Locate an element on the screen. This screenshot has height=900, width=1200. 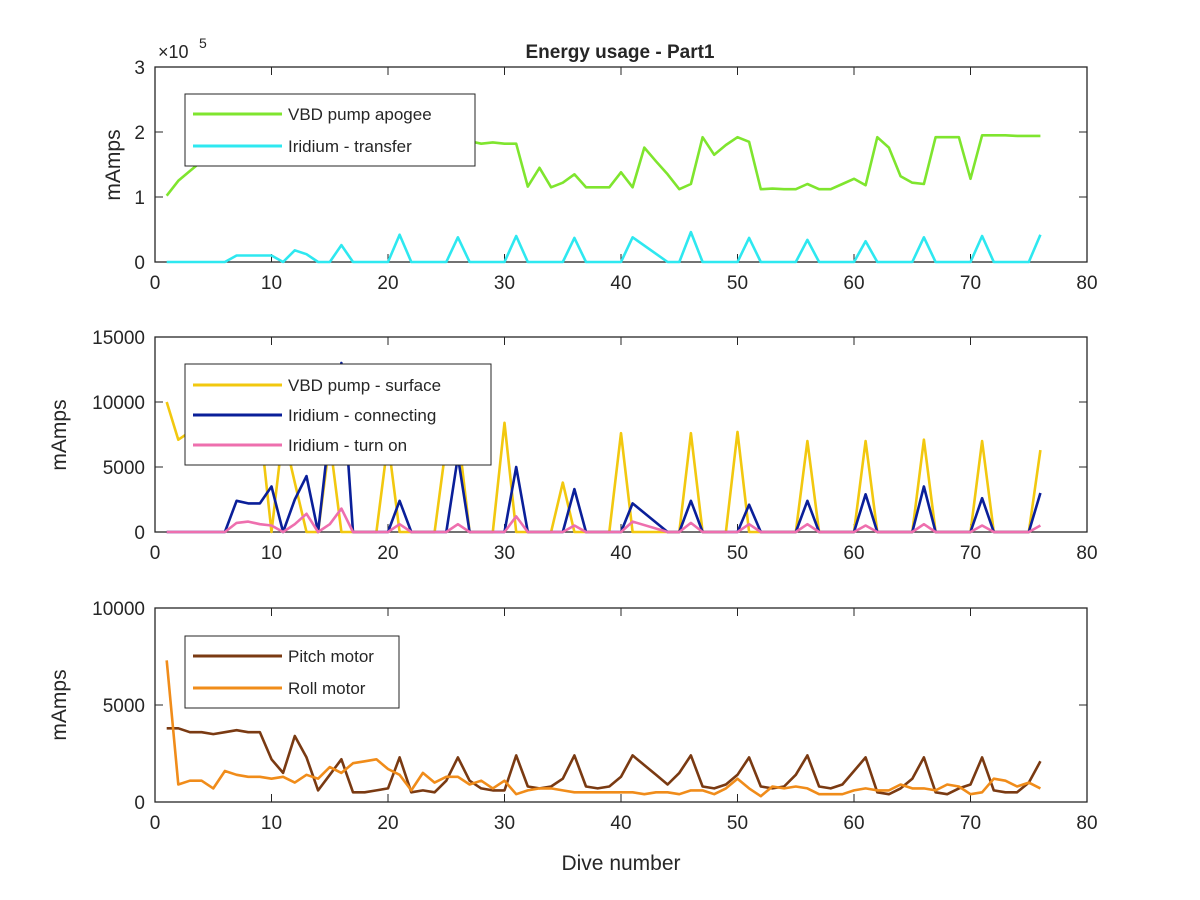
subplot-3-legend-box is located at coordinates (292, 672).